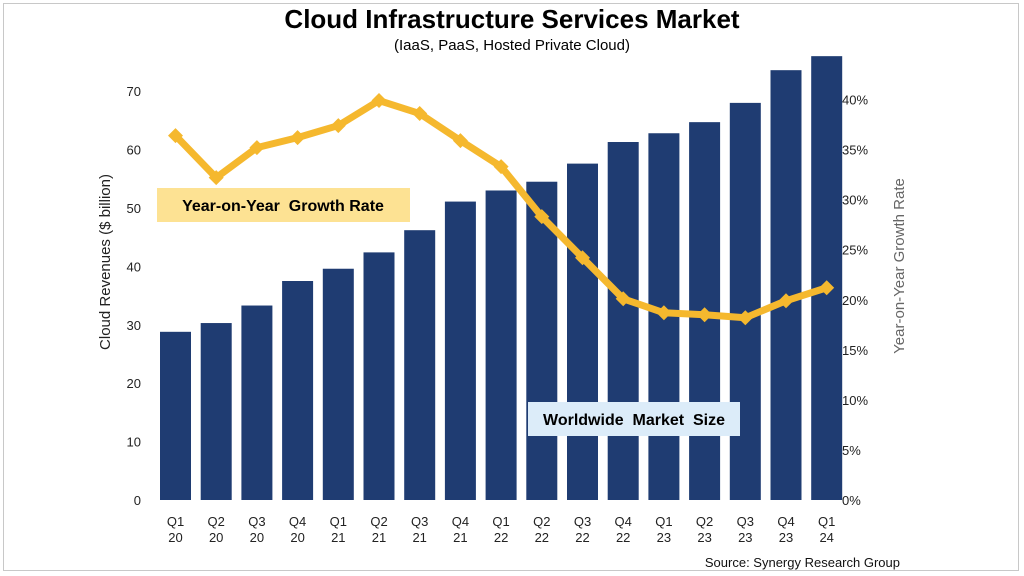 This screenshot has width=1024, height=576. I want to click on y2-axis-label: Year-on-Year Growth Rate, so click(899, 266).